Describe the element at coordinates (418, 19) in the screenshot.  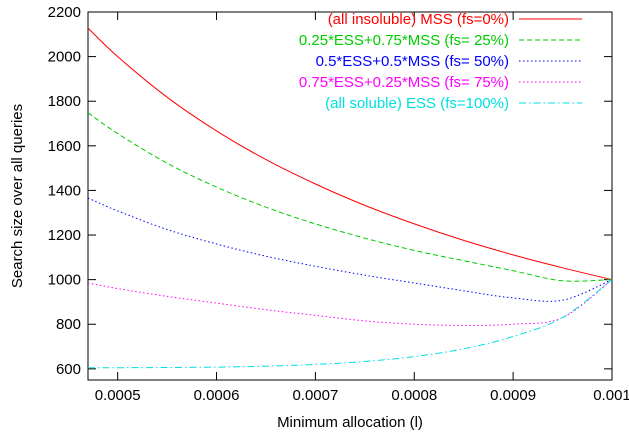
I see `legend-label-1: (all insoluble) MSS (fs=0%)` at that location.